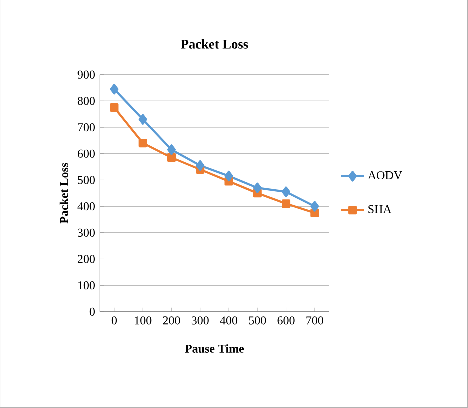 Image resolution: width=468 pixels, height=408 pixels. I want to click on y-tick-label: 100, so click(86, 285).